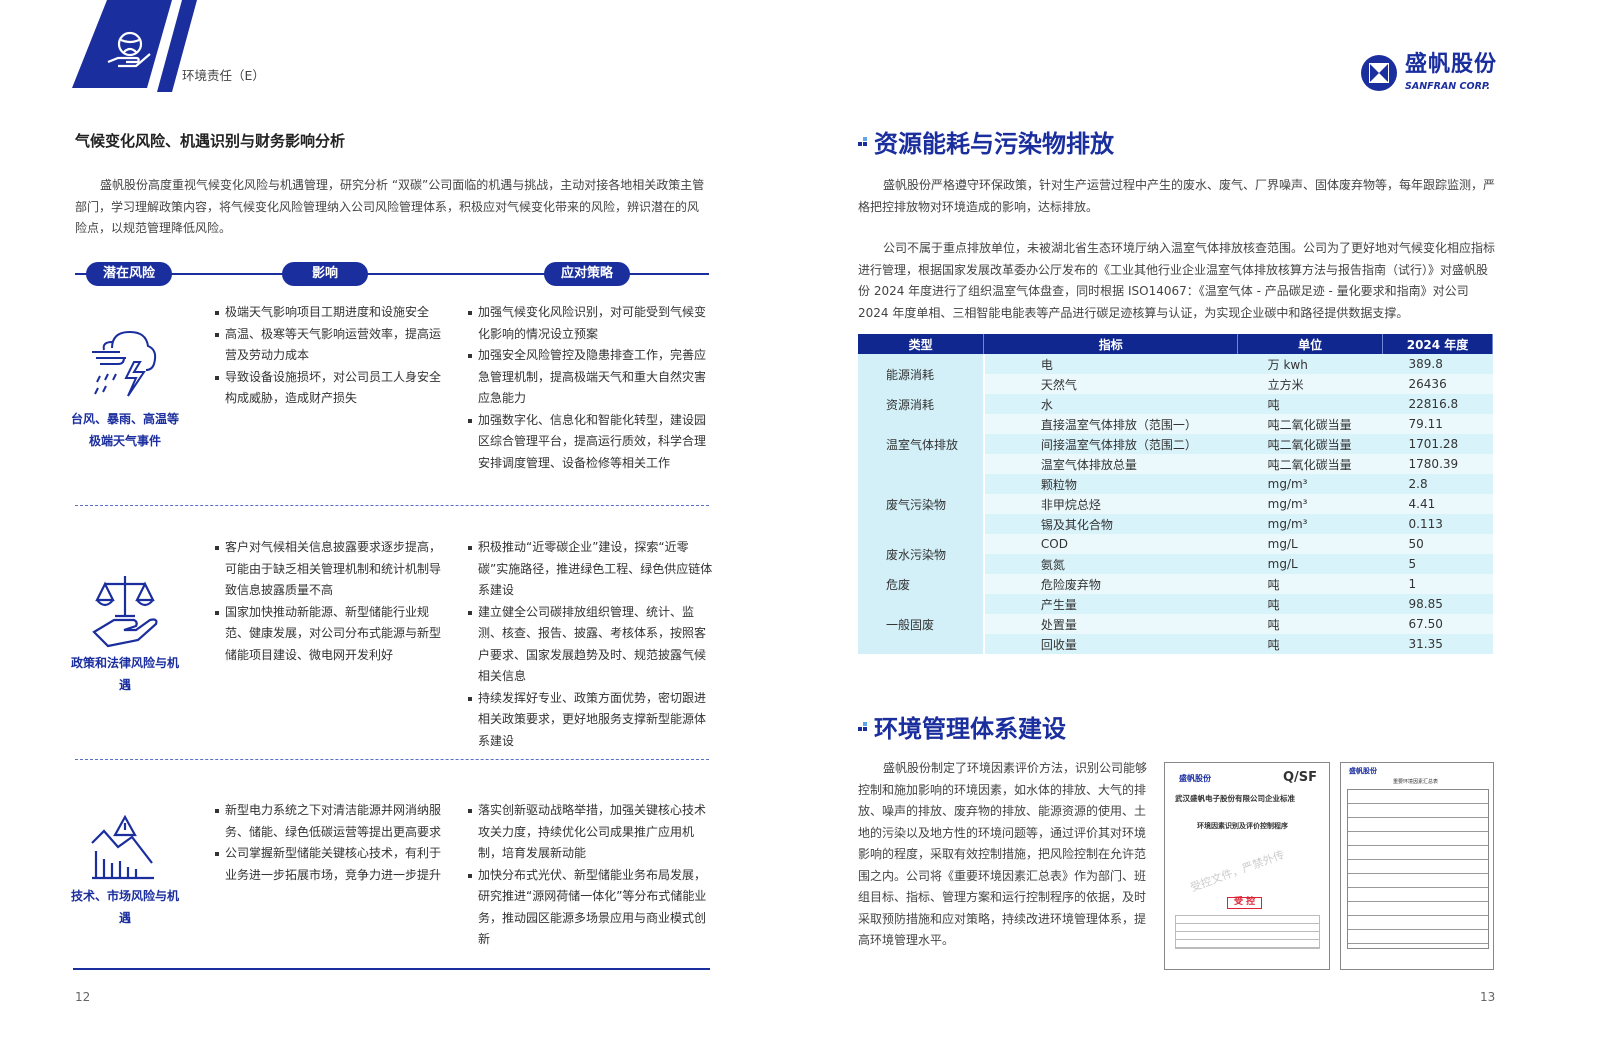  I want to click on cell-value: 98.85, so click(1437, 604).